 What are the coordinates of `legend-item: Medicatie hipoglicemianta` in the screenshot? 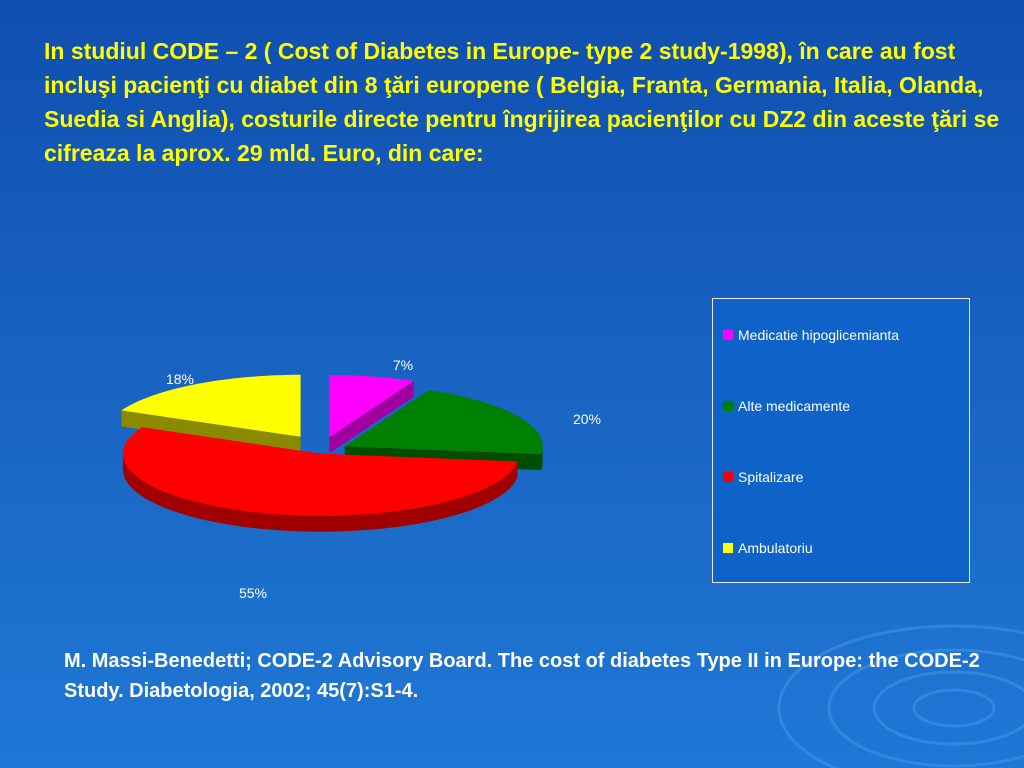 It's located at (811, 335).